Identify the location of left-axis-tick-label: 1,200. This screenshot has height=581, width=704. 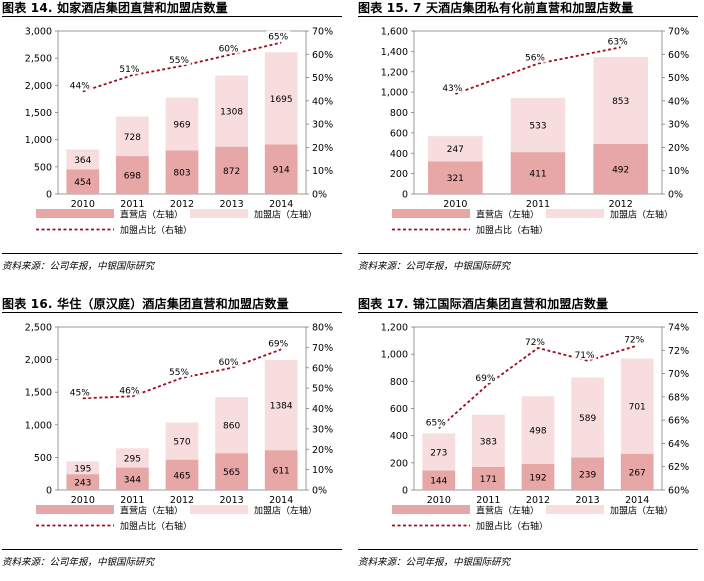
(394, 72).